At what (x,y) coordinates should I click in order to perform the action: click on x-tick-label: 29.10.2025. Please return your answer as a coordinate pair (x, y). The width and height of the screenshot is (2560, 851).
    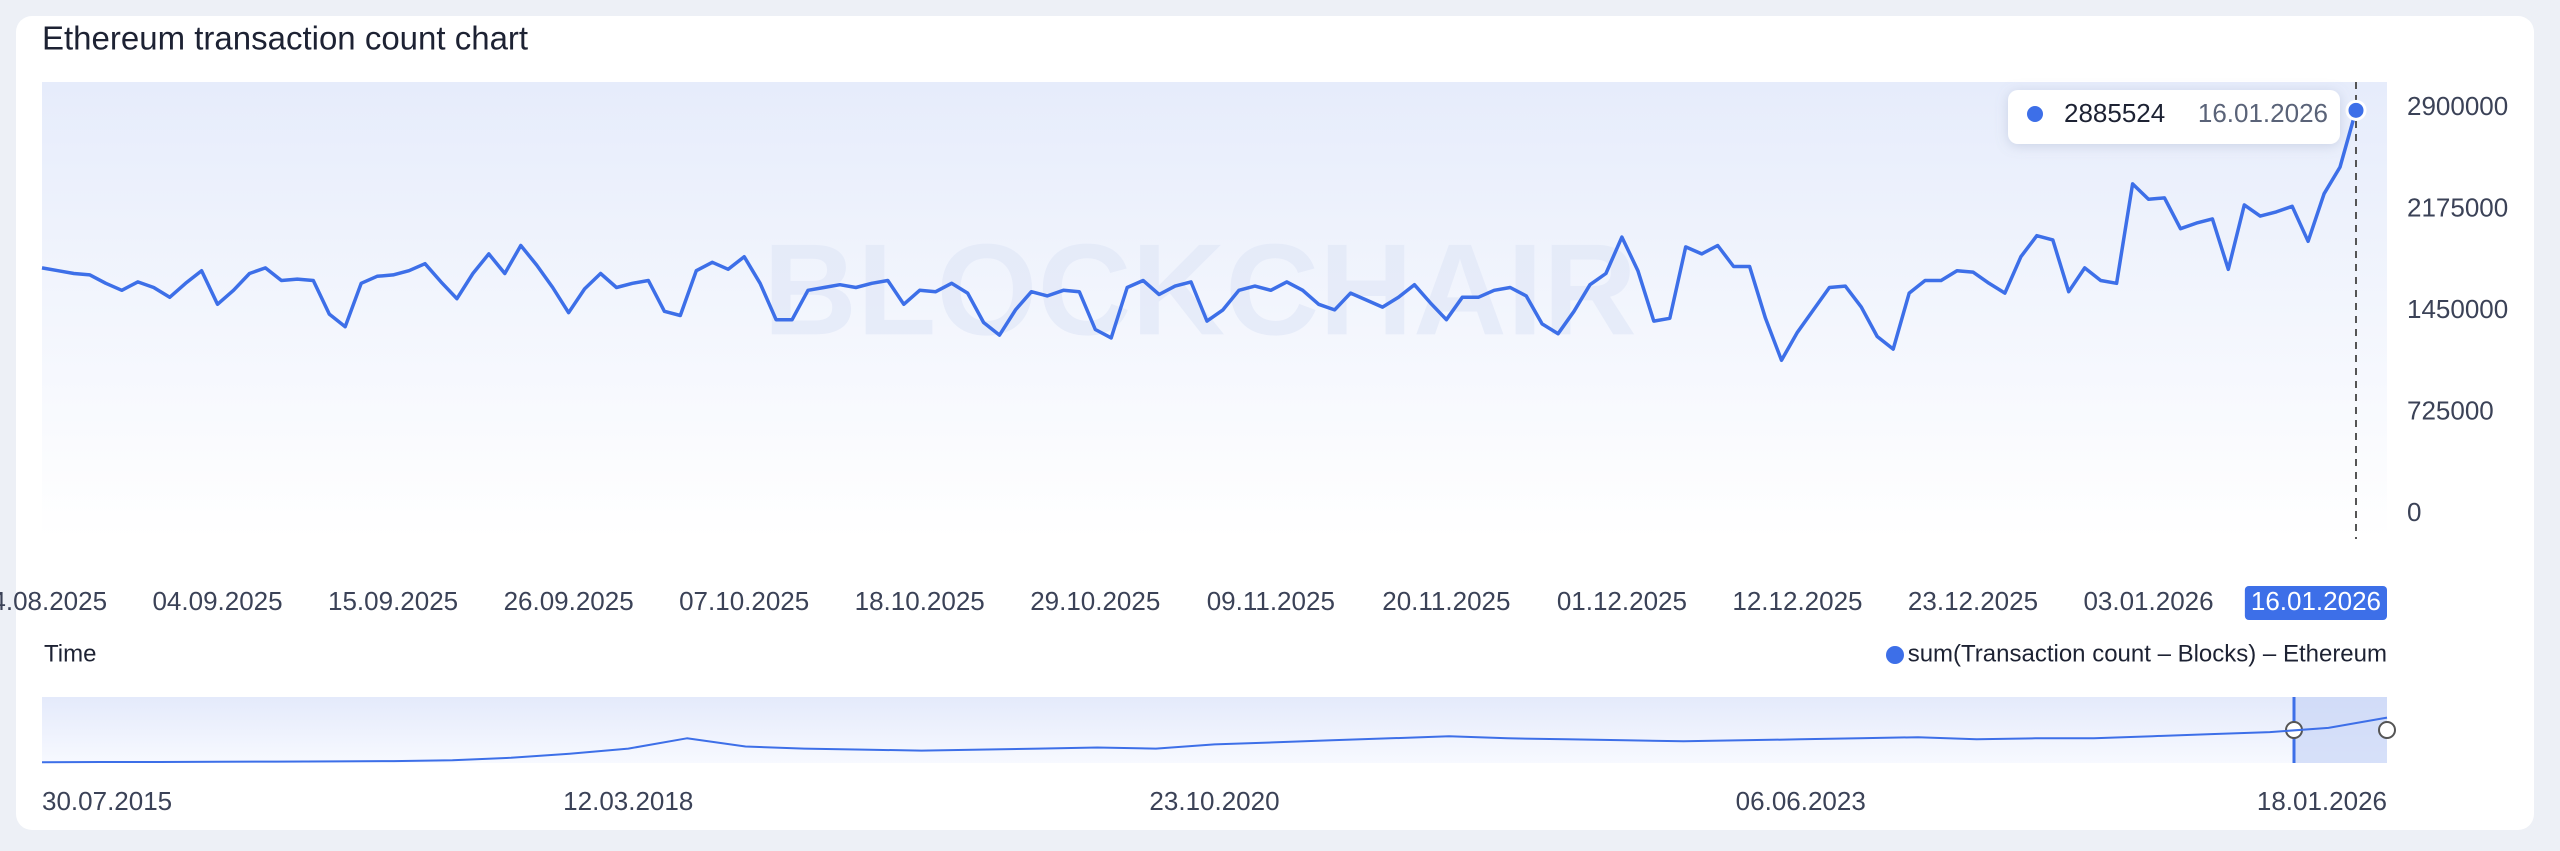
    Looking at the image, I should click on (1095, 601).